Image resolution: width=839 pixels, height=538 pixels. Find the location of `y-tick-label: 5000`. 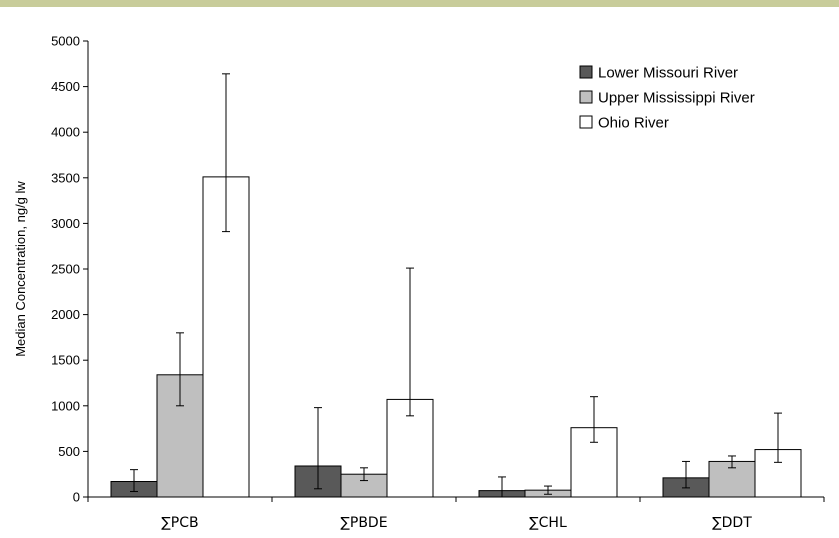

y-tick-label: 5000 is located at coordinates (65, 41).